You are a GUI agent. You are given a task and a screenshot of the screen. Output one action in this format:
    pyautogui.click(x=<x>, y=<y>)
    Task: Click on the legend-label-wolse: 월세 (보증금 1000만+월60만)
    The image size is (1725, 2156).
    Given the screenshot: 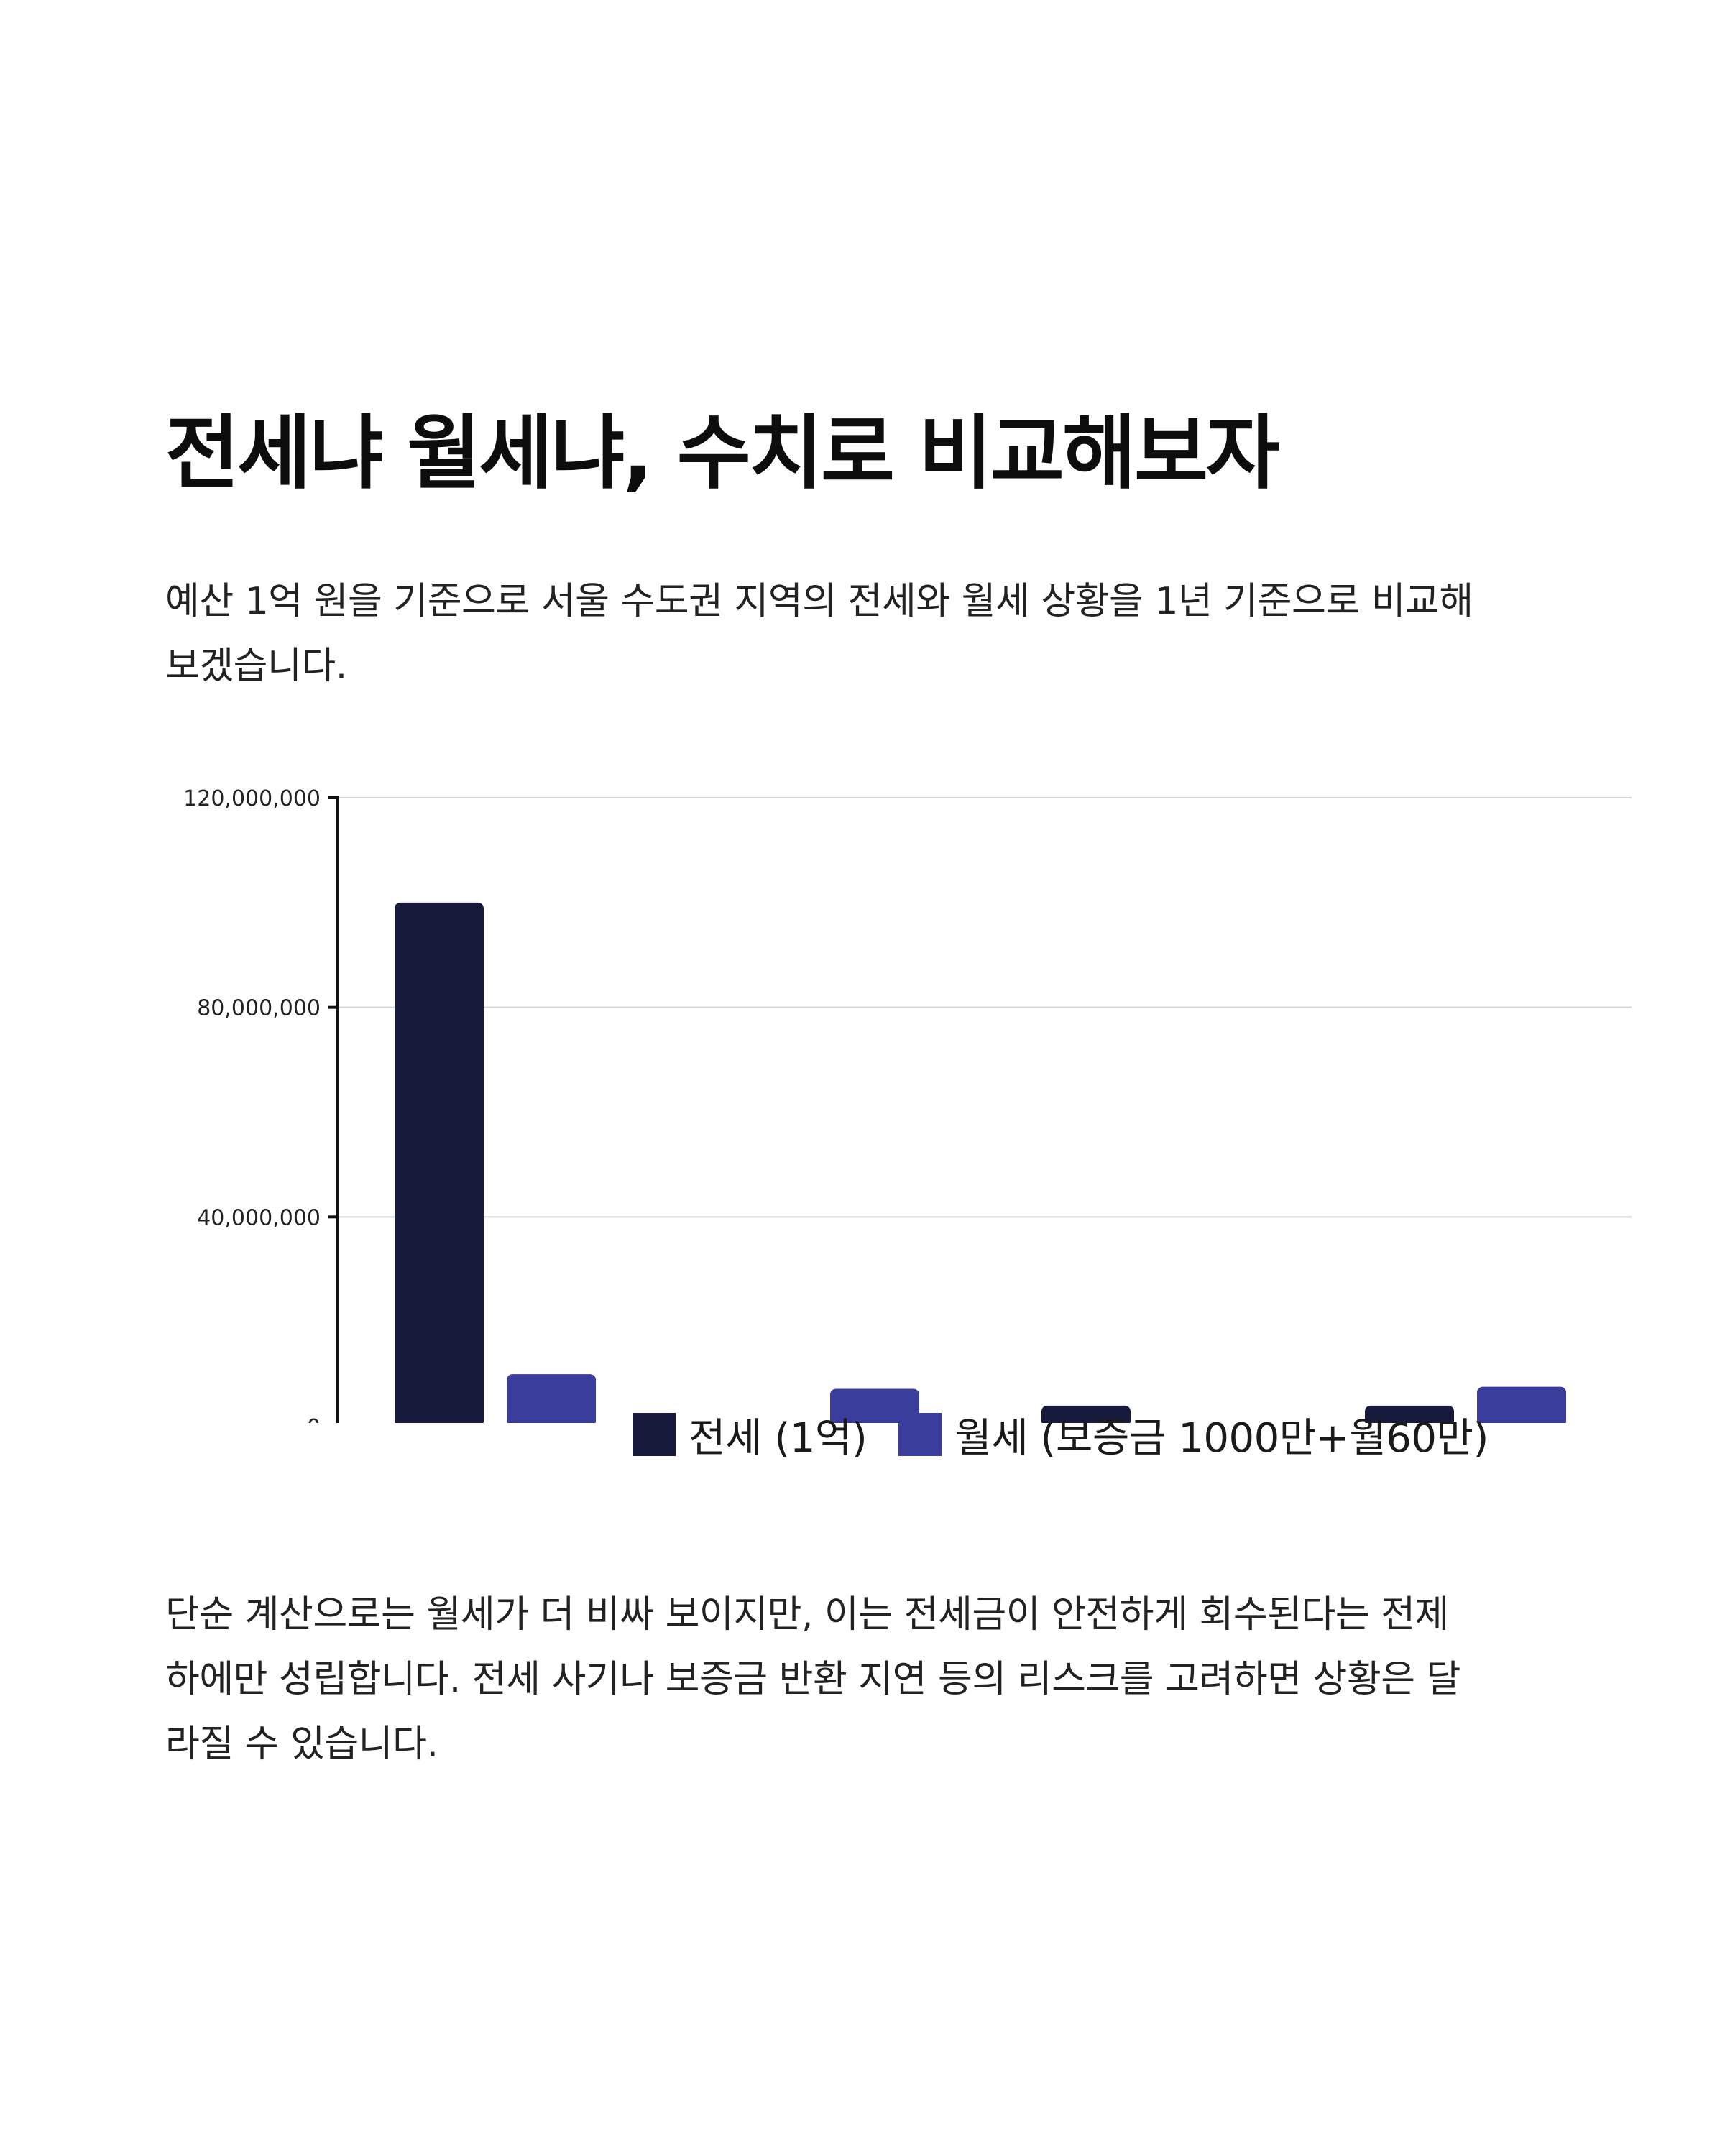 What is the action you would take?
    pyautogui.click(x=1221, y=1438)
    